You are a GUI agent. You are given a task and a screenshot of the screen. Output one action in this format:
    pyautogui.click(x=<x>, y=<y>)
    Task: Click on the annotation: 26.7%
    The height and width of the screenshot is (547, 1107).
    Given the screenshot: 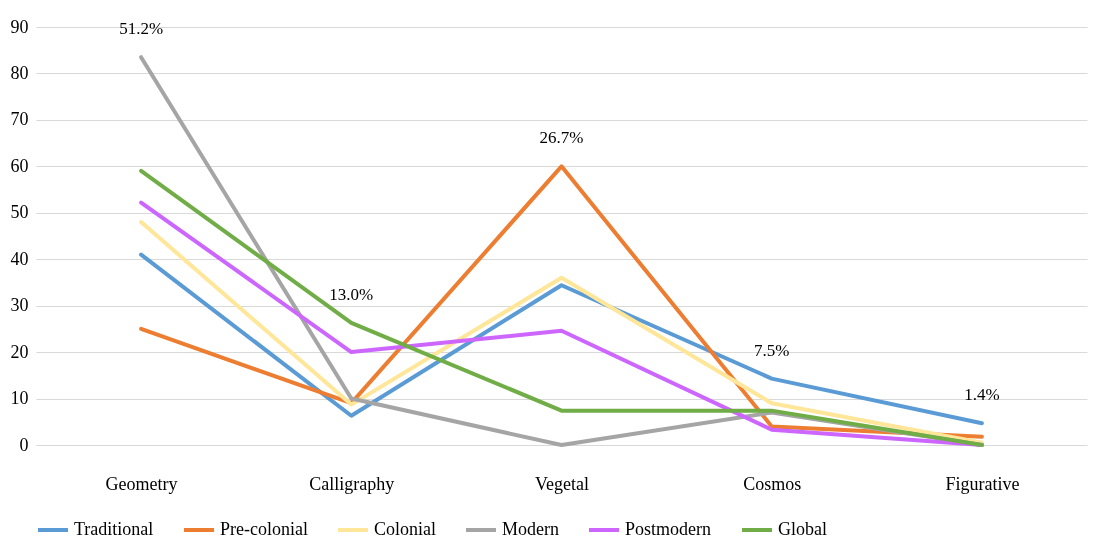 What is the action you would take?
    pyautogui.click(x=561, y=138)
    